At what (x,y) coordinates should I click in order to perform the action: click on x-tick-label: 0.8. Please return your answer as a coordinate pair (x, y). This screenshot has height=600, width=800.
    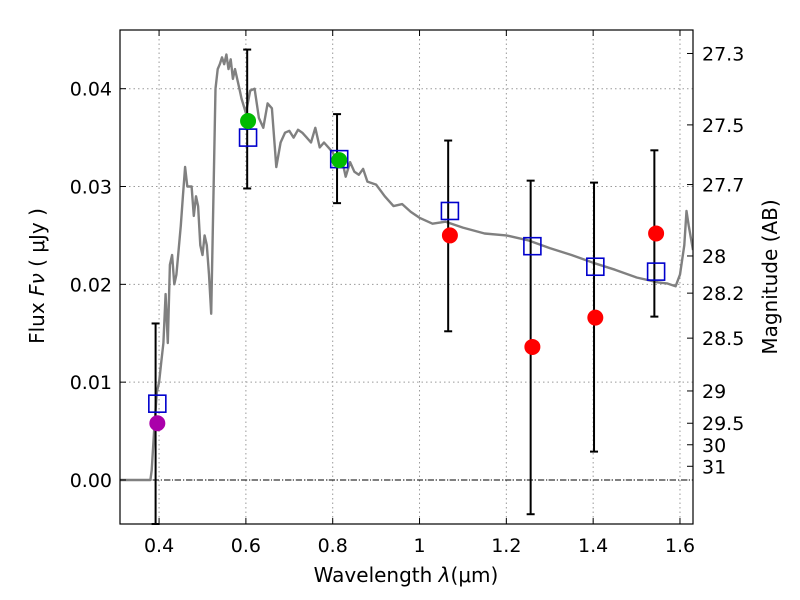
    Looking at the image, I should click on (333, 546).